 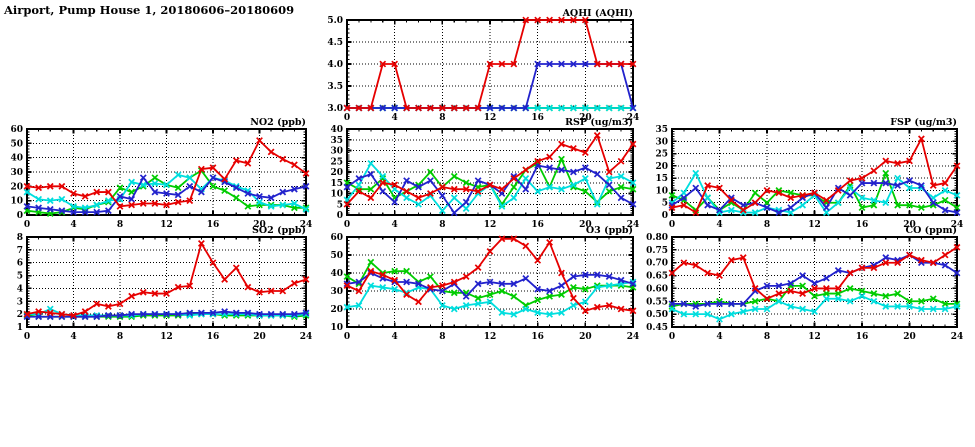 What do you see at coordinates (335, 21) in the screenshot?
I see `svg-text: 5.0` at bounding box center [335, 21].